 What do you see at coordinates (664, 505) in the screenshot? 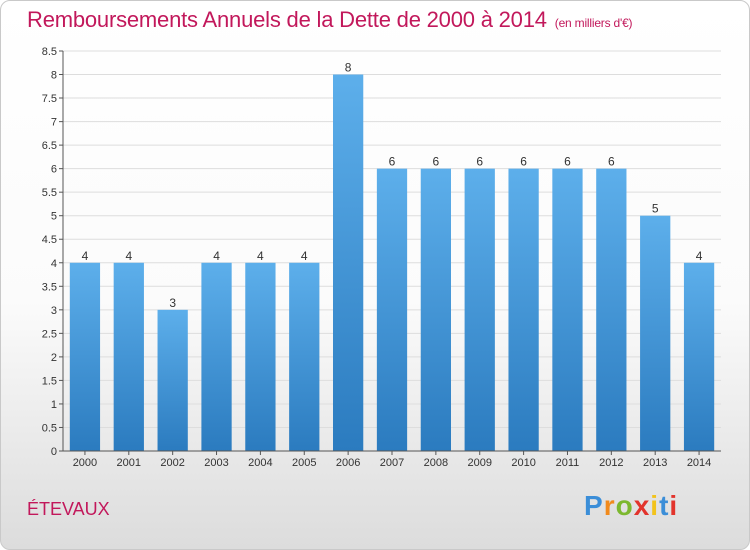
I see `logo-letter: t` at bounding box center [664, 505].